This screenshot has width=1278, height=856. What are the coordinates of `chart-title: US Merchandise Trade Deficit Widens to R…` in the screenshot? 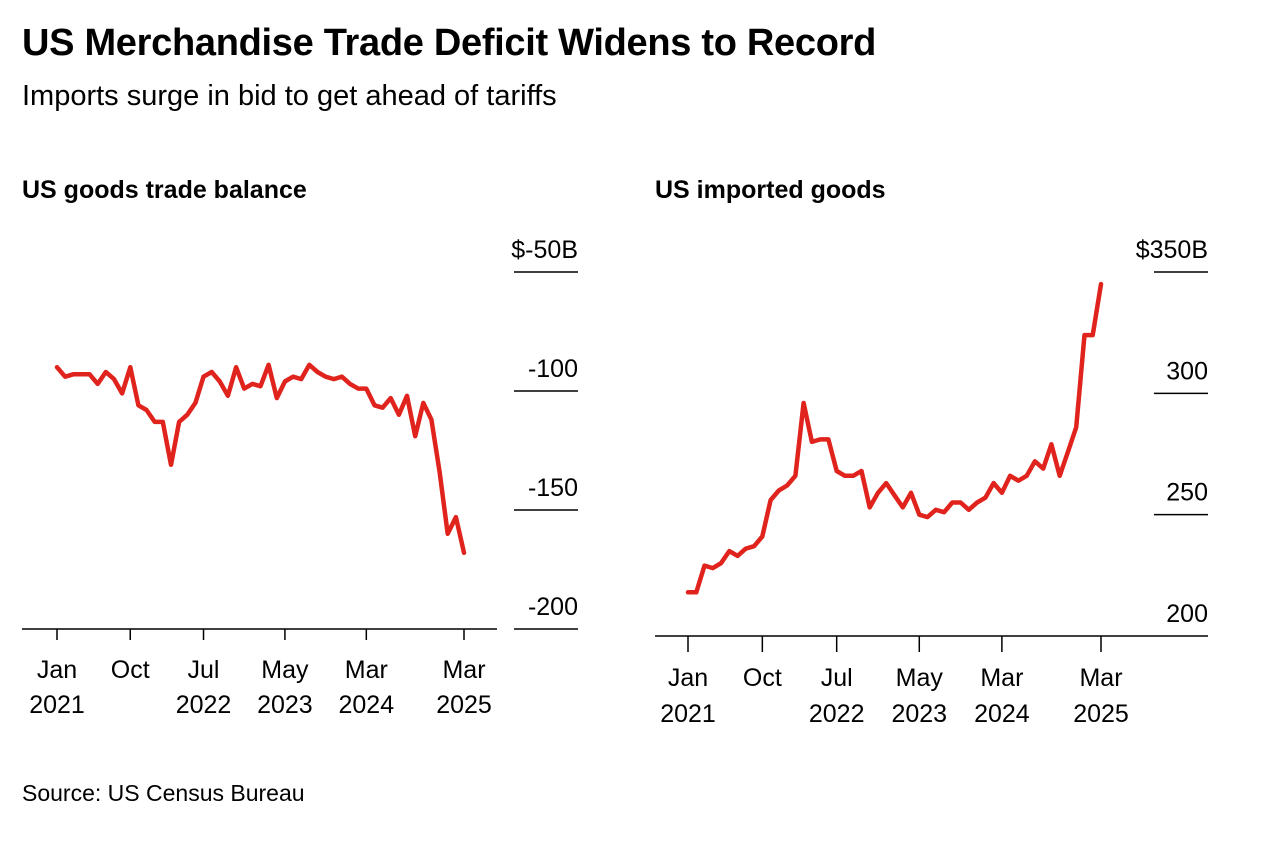 It's located at (449, 43).